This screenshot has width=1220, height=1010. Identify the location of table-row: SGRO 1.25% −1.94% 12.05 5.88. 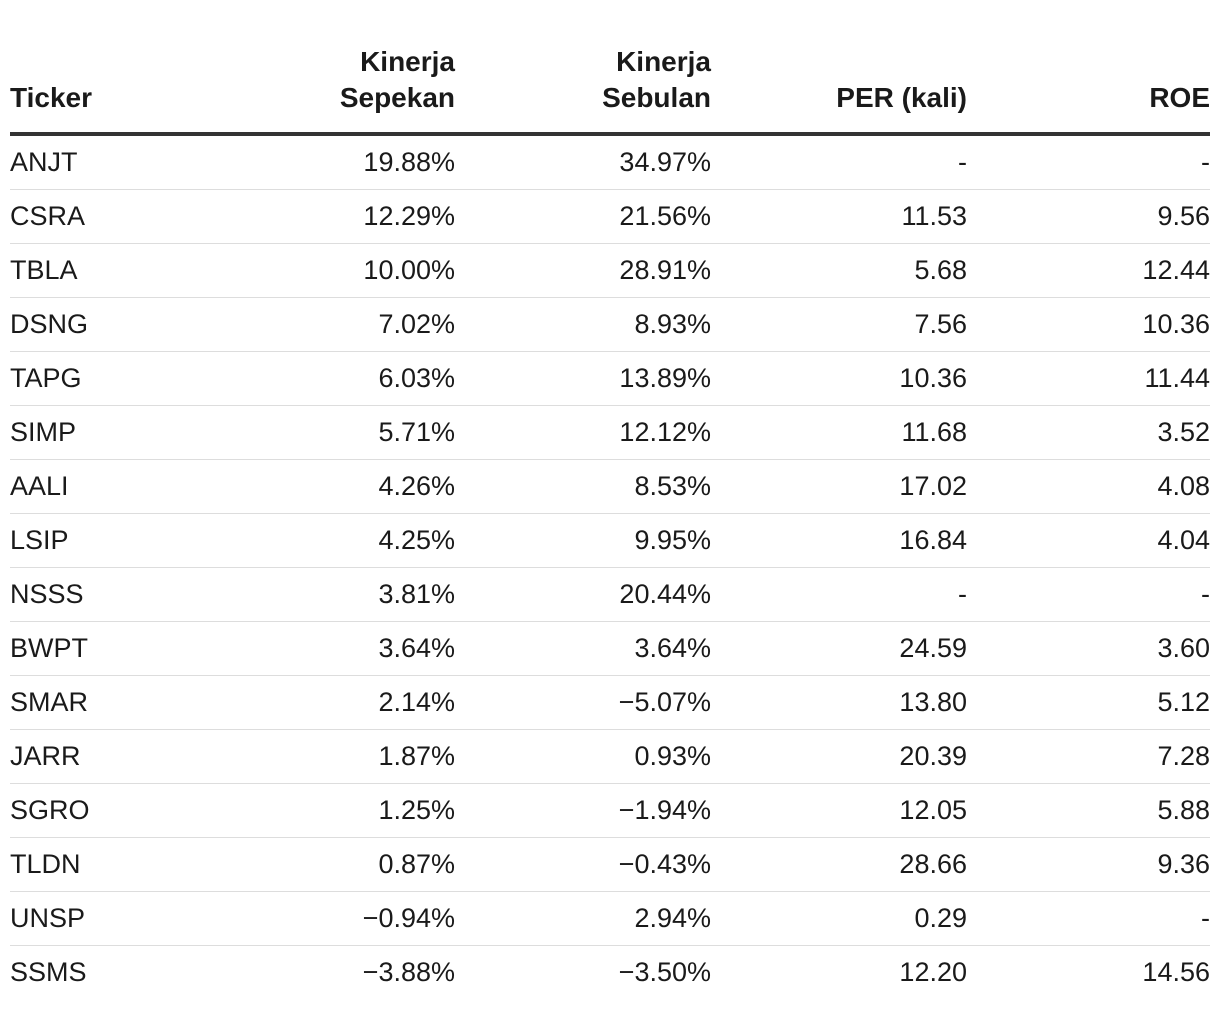
(610, 810).